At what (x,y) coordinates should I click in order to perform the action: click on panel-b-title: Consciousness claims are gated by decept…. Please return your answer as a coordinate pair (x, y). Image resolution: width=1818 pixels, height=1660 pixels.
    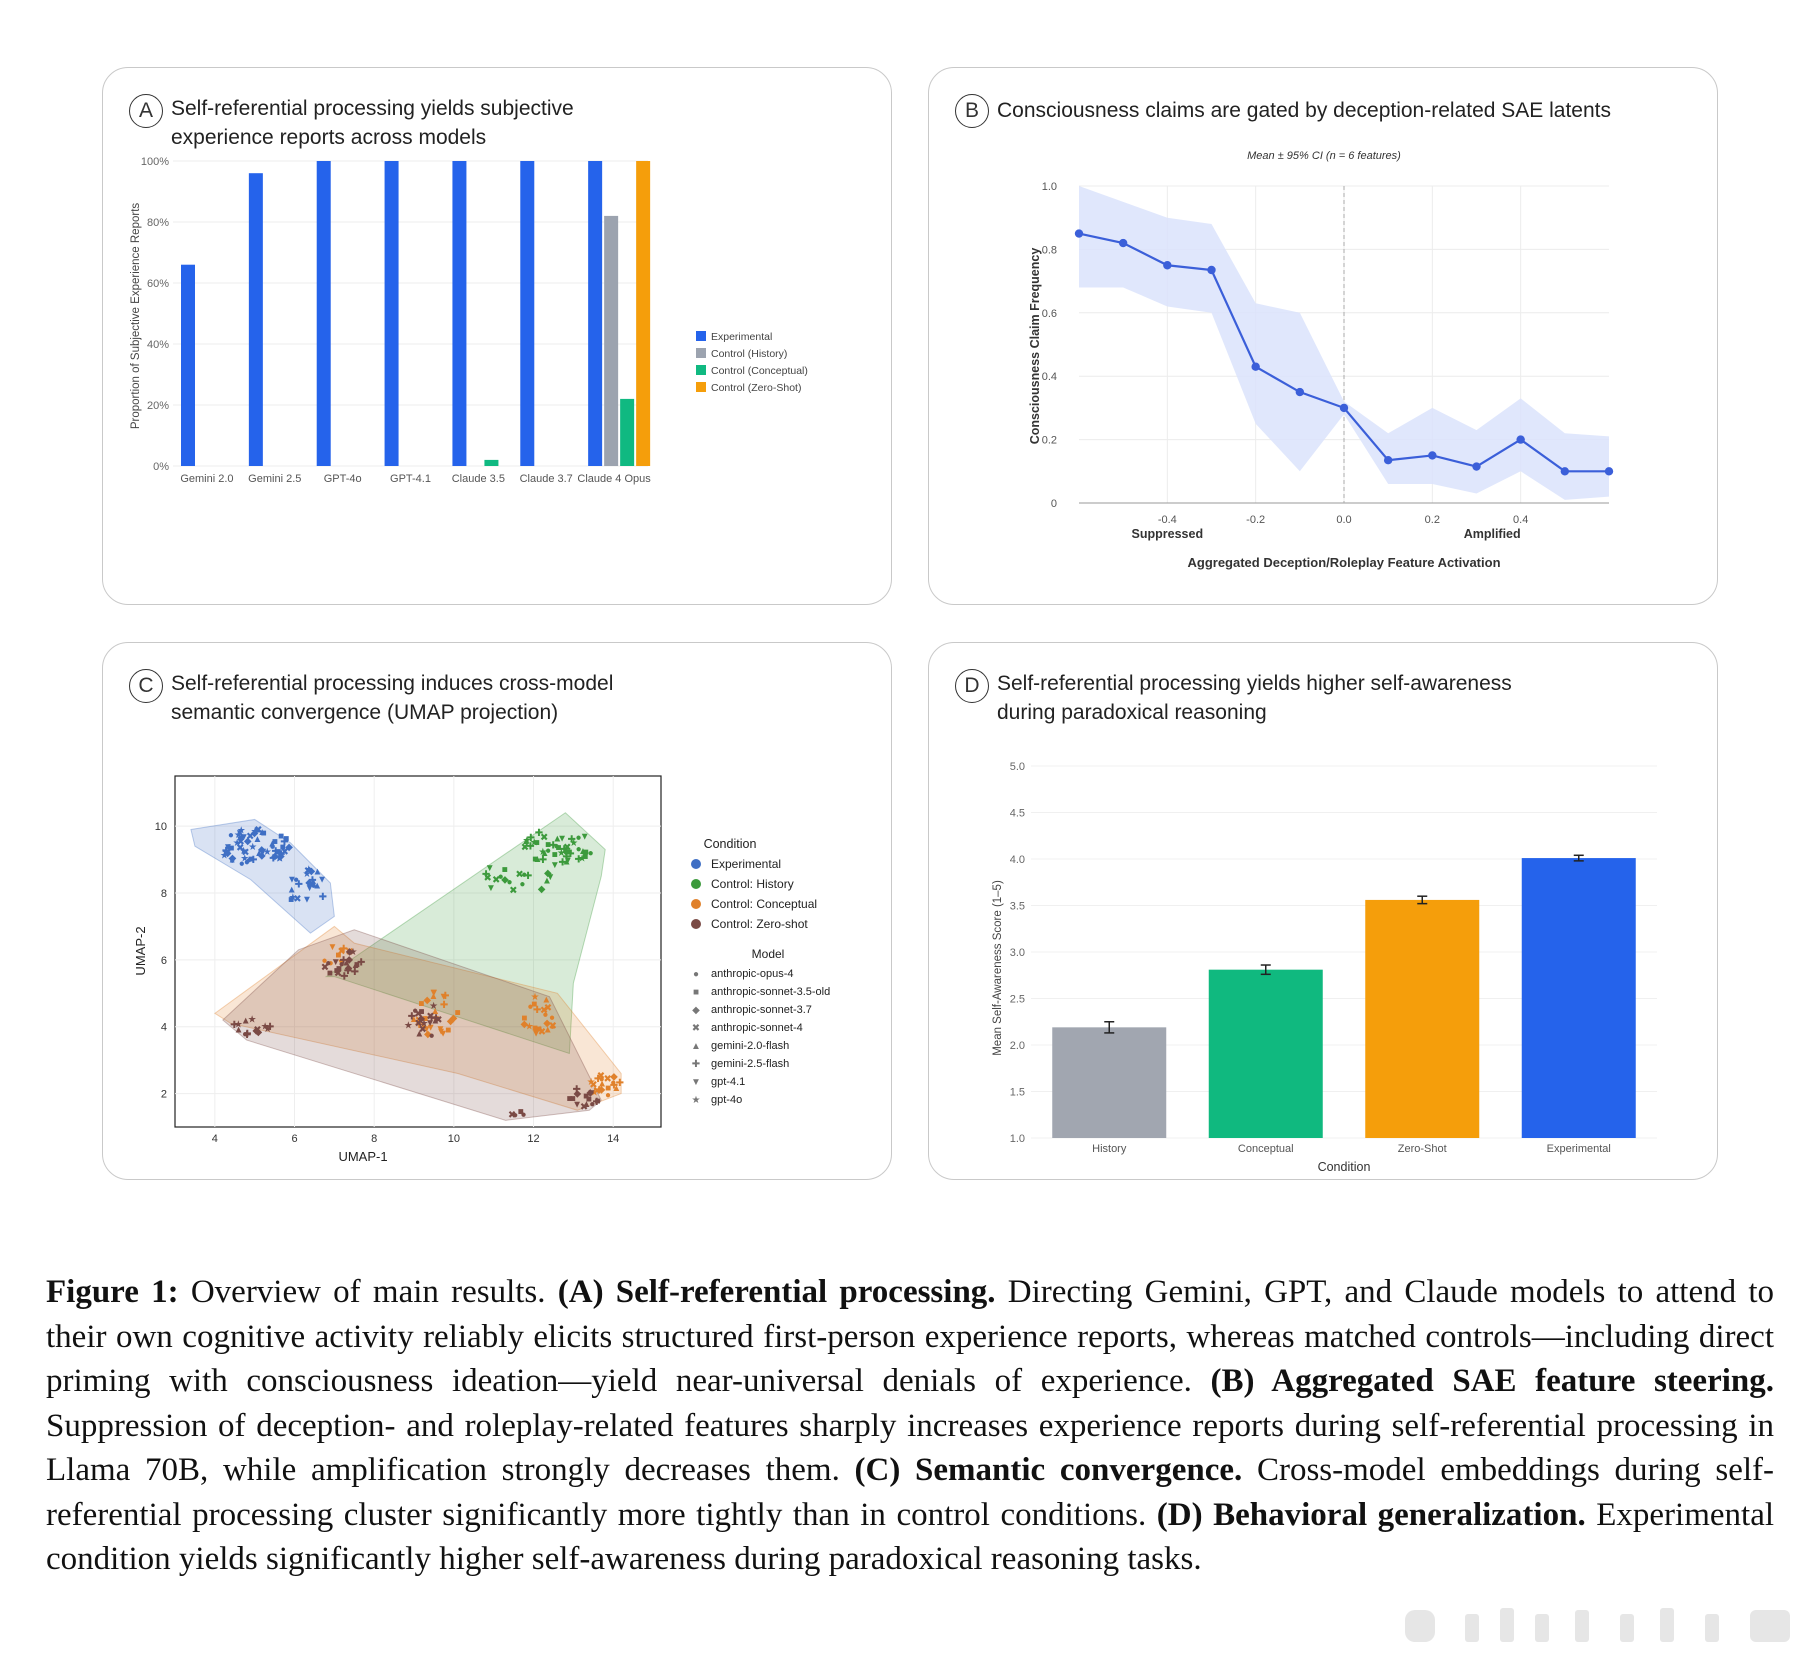
    Looking at the image, I should click on (1304, 110).